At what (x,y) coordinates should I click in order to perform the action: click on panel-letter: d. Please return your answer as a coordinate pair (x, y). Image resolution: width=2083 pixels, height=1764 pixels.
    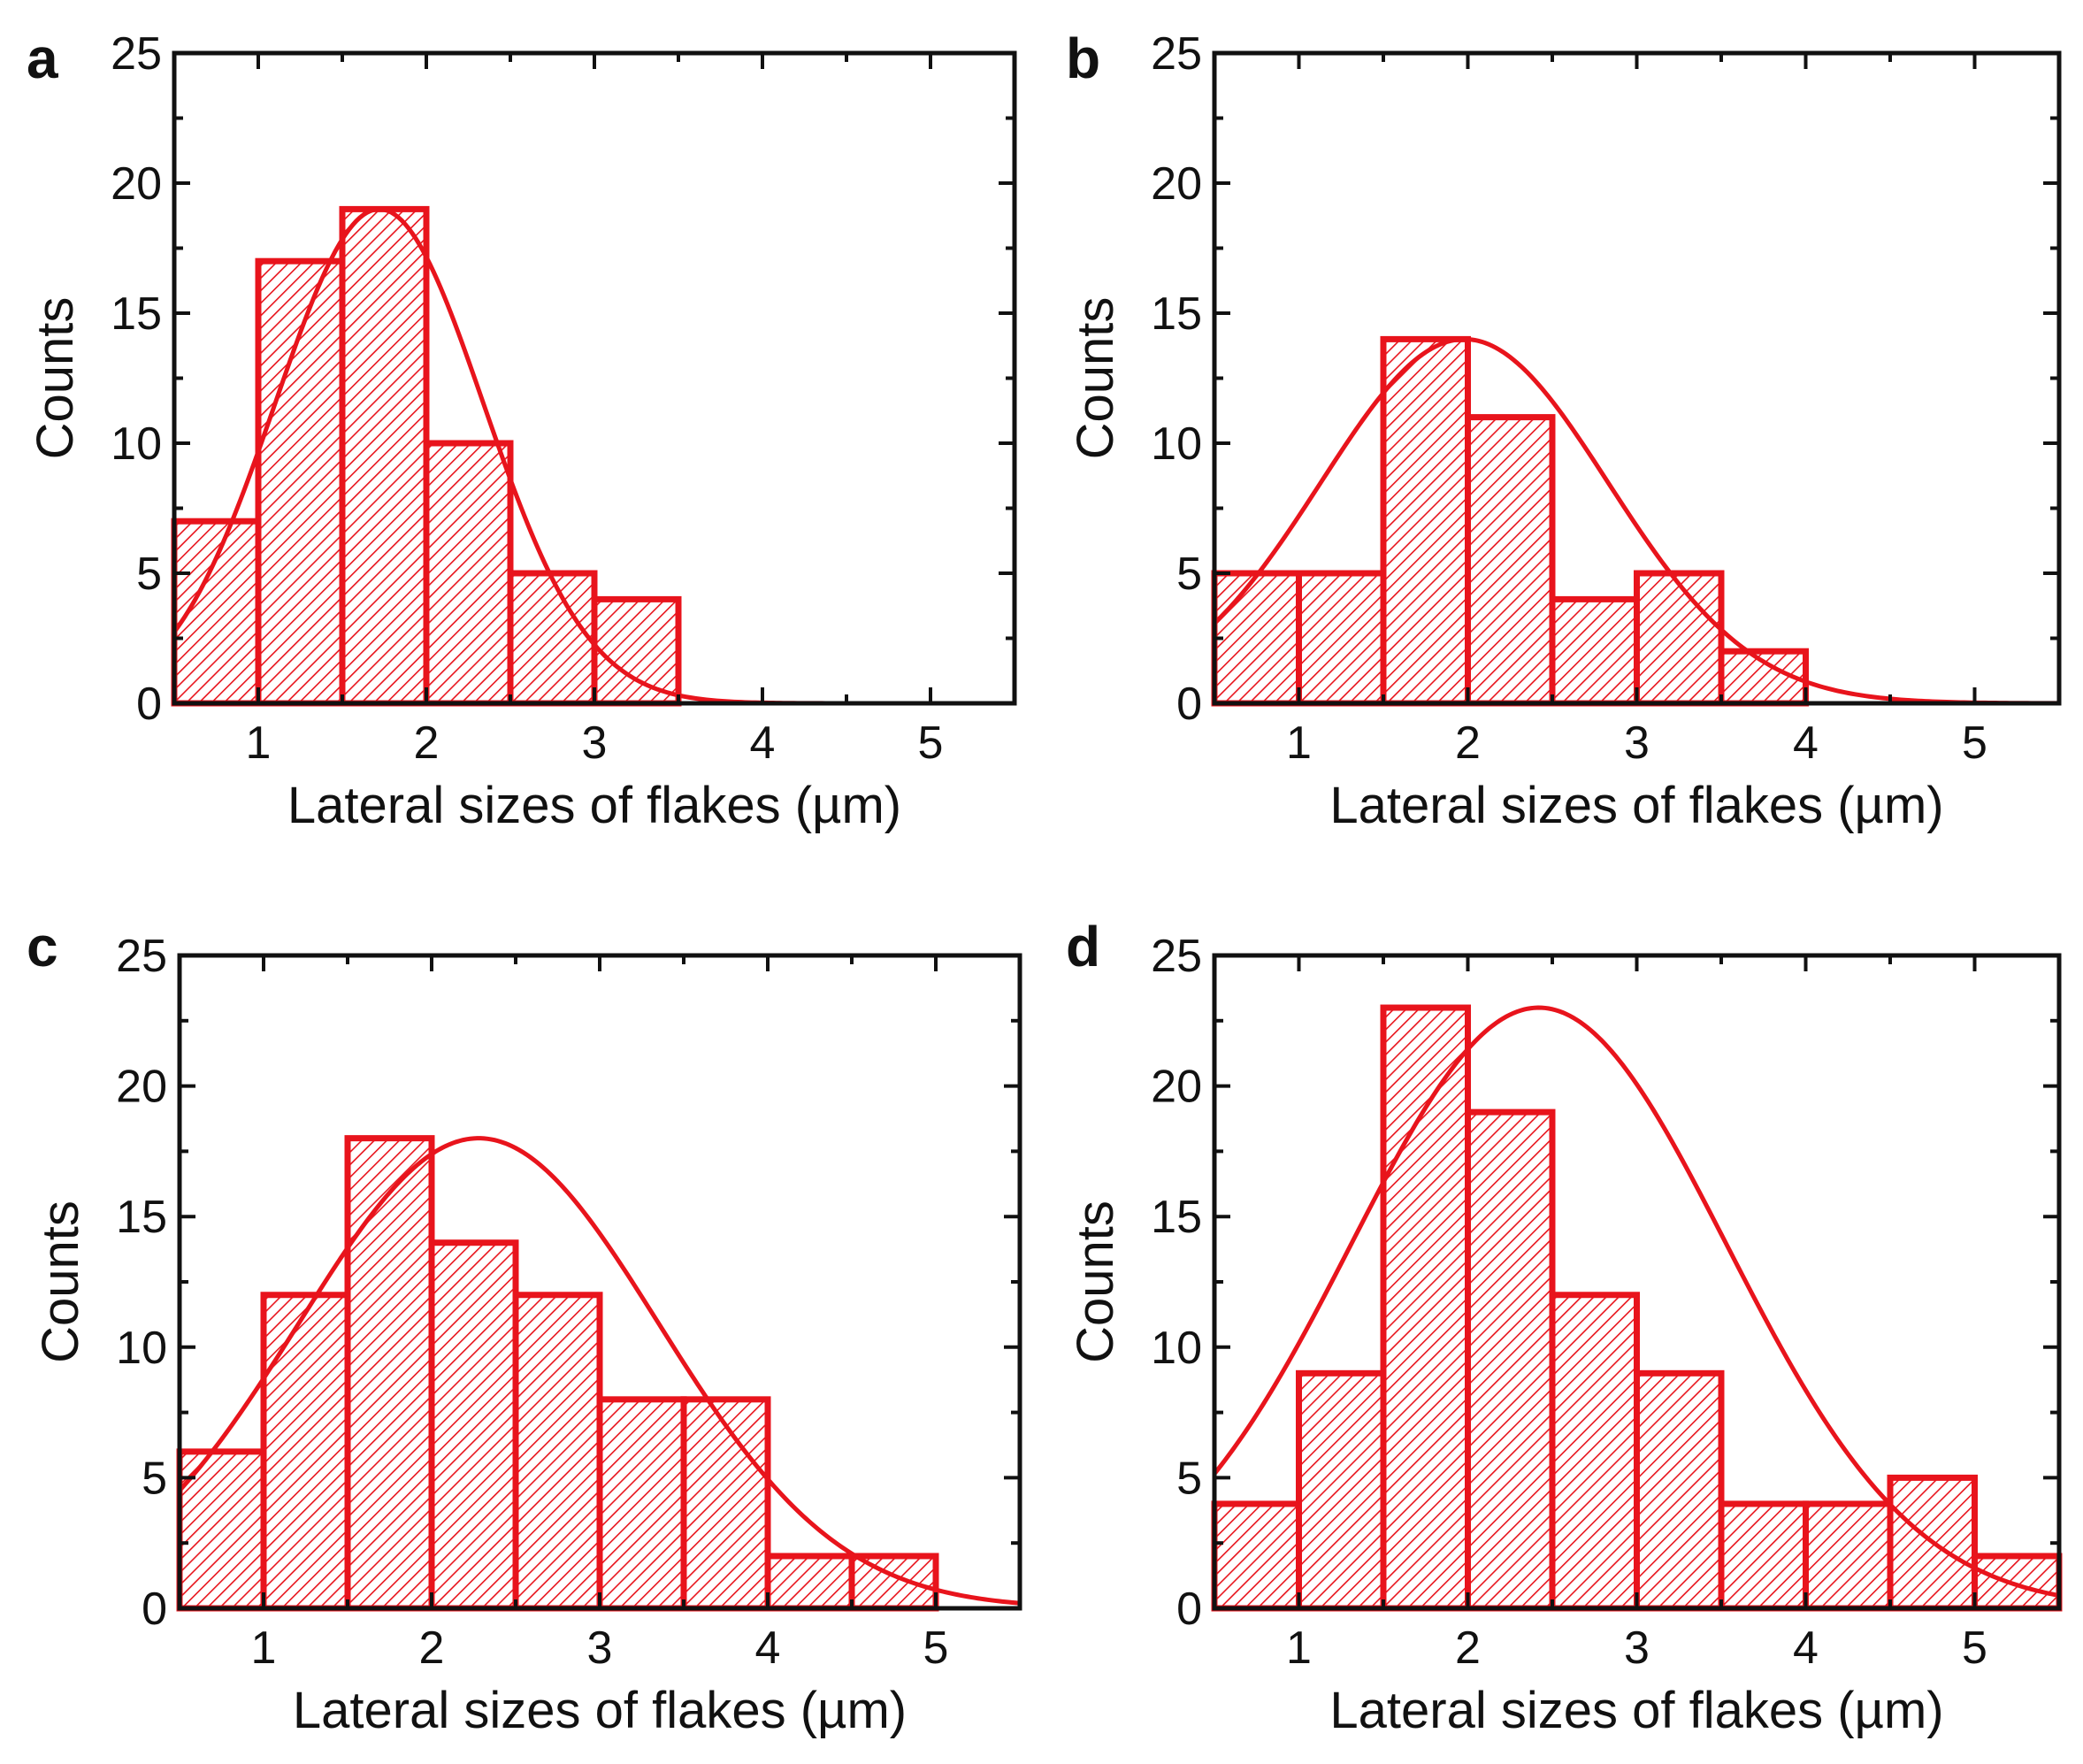
    Looking at the image, I should click on (1083, 946).